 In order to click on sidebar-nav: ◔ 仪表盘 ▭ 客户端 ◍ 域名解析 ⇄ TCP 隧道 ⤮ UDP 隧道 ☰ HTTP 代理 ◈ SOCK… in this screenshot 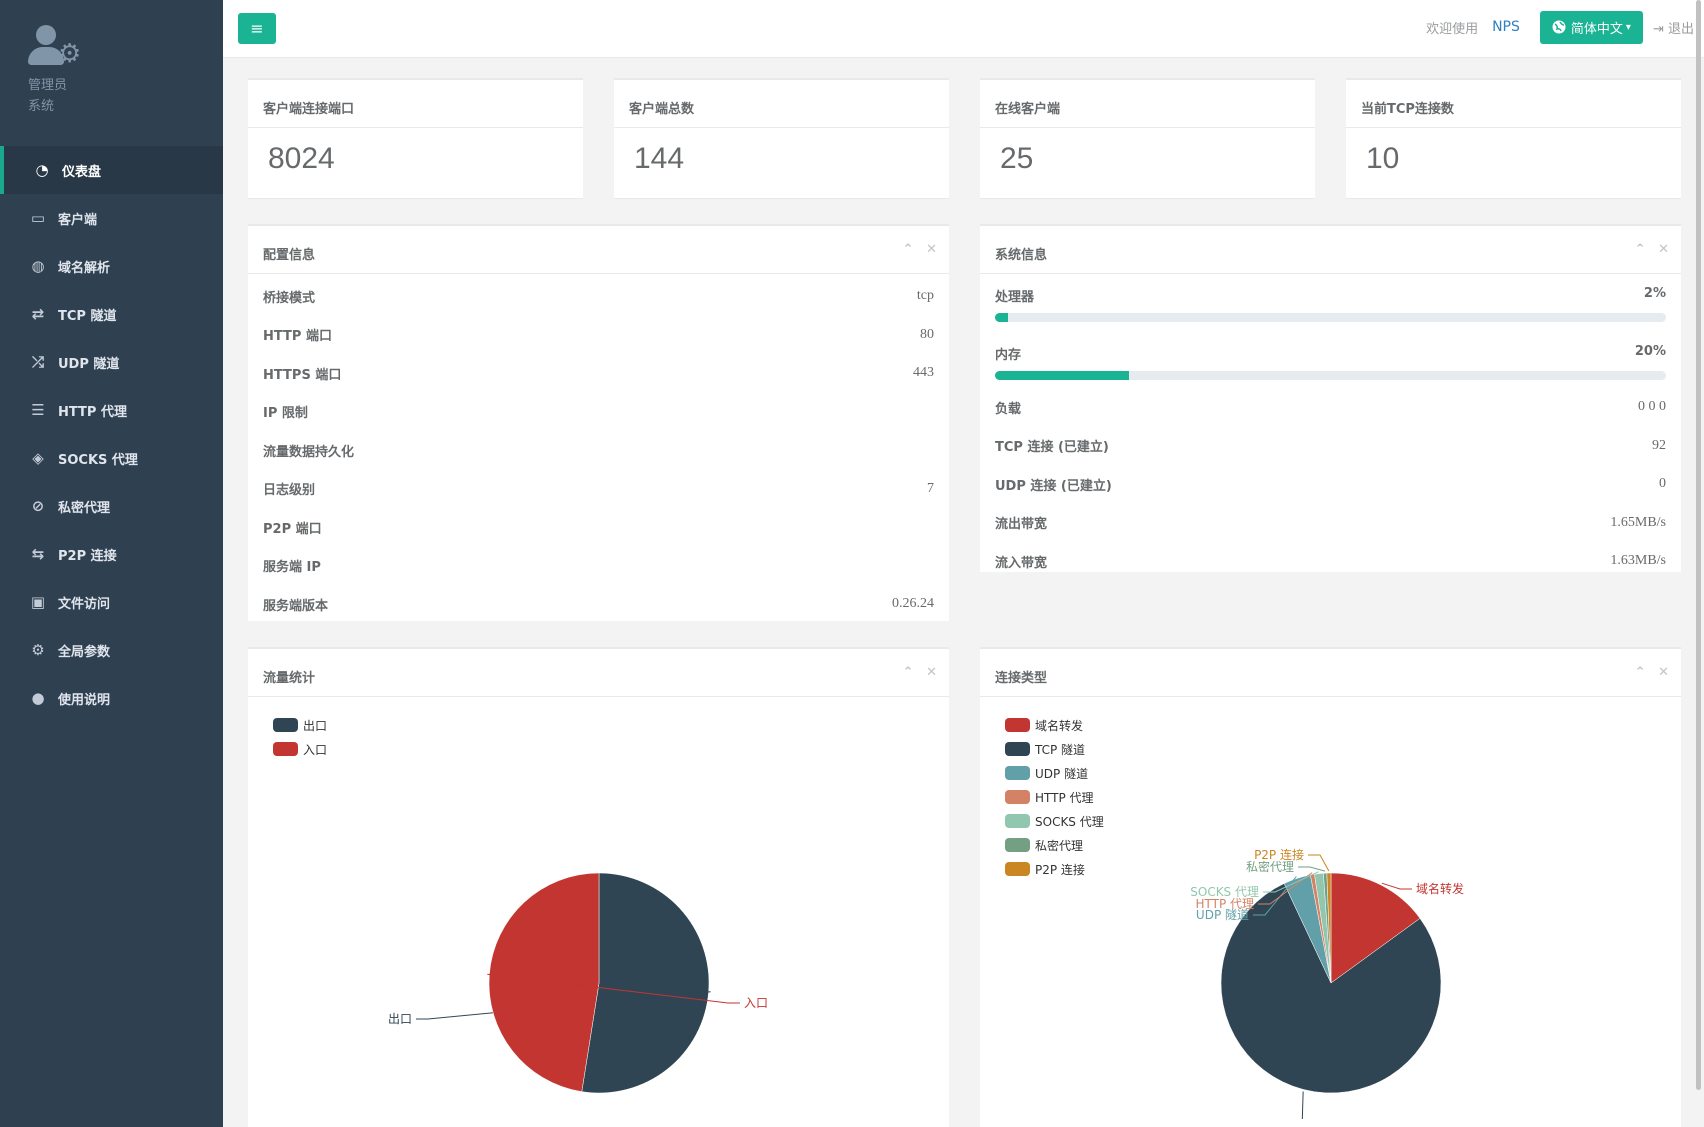, I will do `click(111, 434)`.